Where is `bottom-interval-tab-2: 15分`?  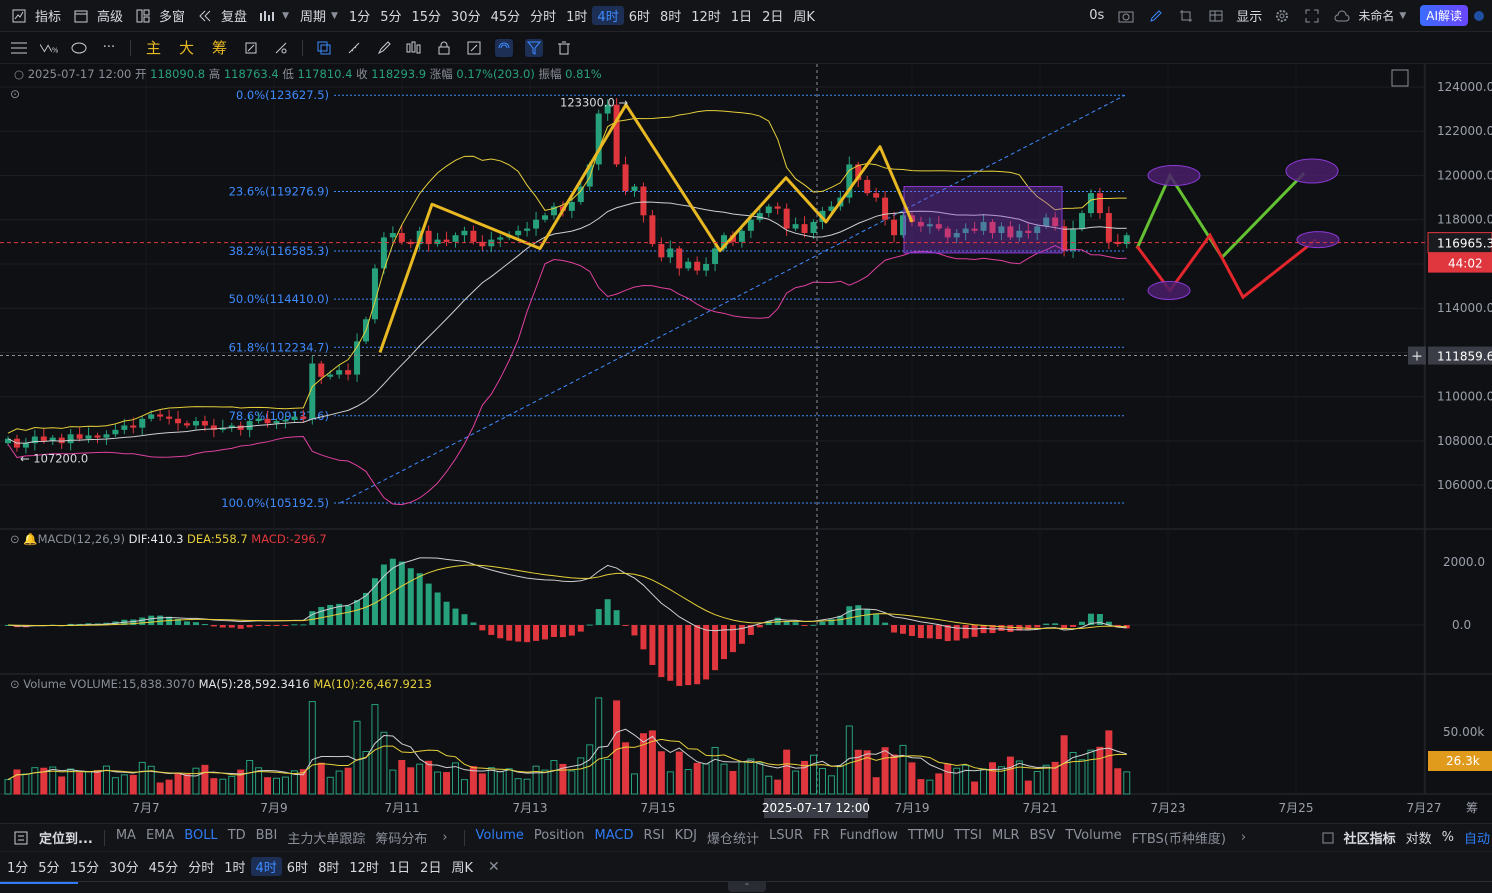 bottom-interval-tab-2: 15分 is located at coordinates (84, 868).